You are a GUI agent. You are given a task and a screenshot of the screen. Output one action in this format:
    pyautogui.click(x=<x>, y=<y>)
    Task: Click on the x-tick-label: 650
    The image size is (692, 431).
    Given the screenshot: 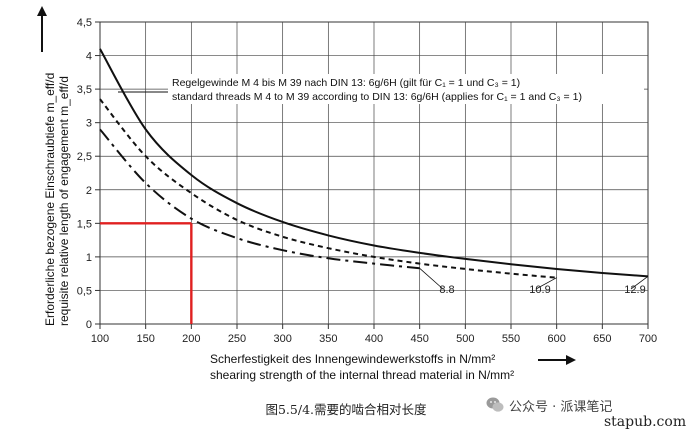 What is the action you would take?
    pyautogui.click(x=602, y=339)
    